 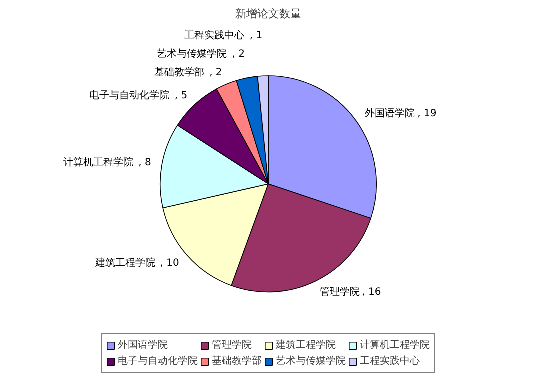 What do you see at coordinates (191, 54) in the screenshot?
I see `slice-label: 艺术与传媒学院` at bounding box center [191, 54].